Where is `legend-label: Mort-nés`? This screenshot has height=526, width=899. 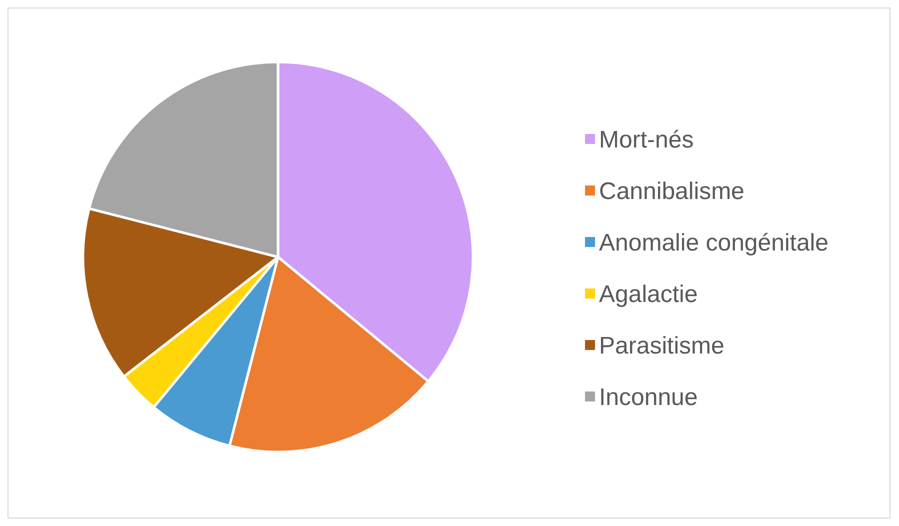
legend-label: Mort-nés is located at coordinates (646, 140).